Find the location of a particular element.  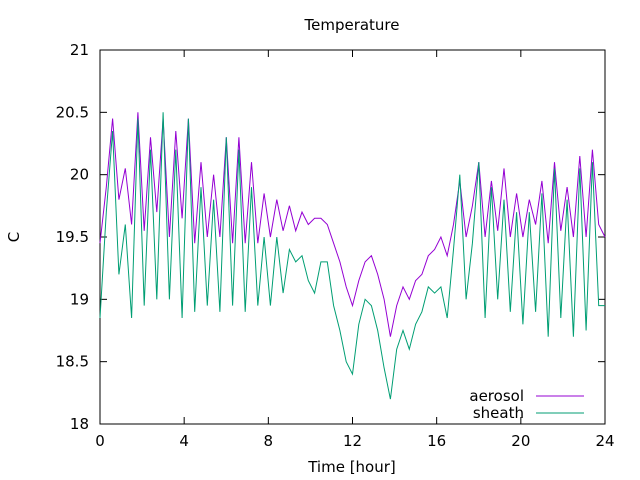

y-tick-label: 18 is located at coordinates (79, 424).